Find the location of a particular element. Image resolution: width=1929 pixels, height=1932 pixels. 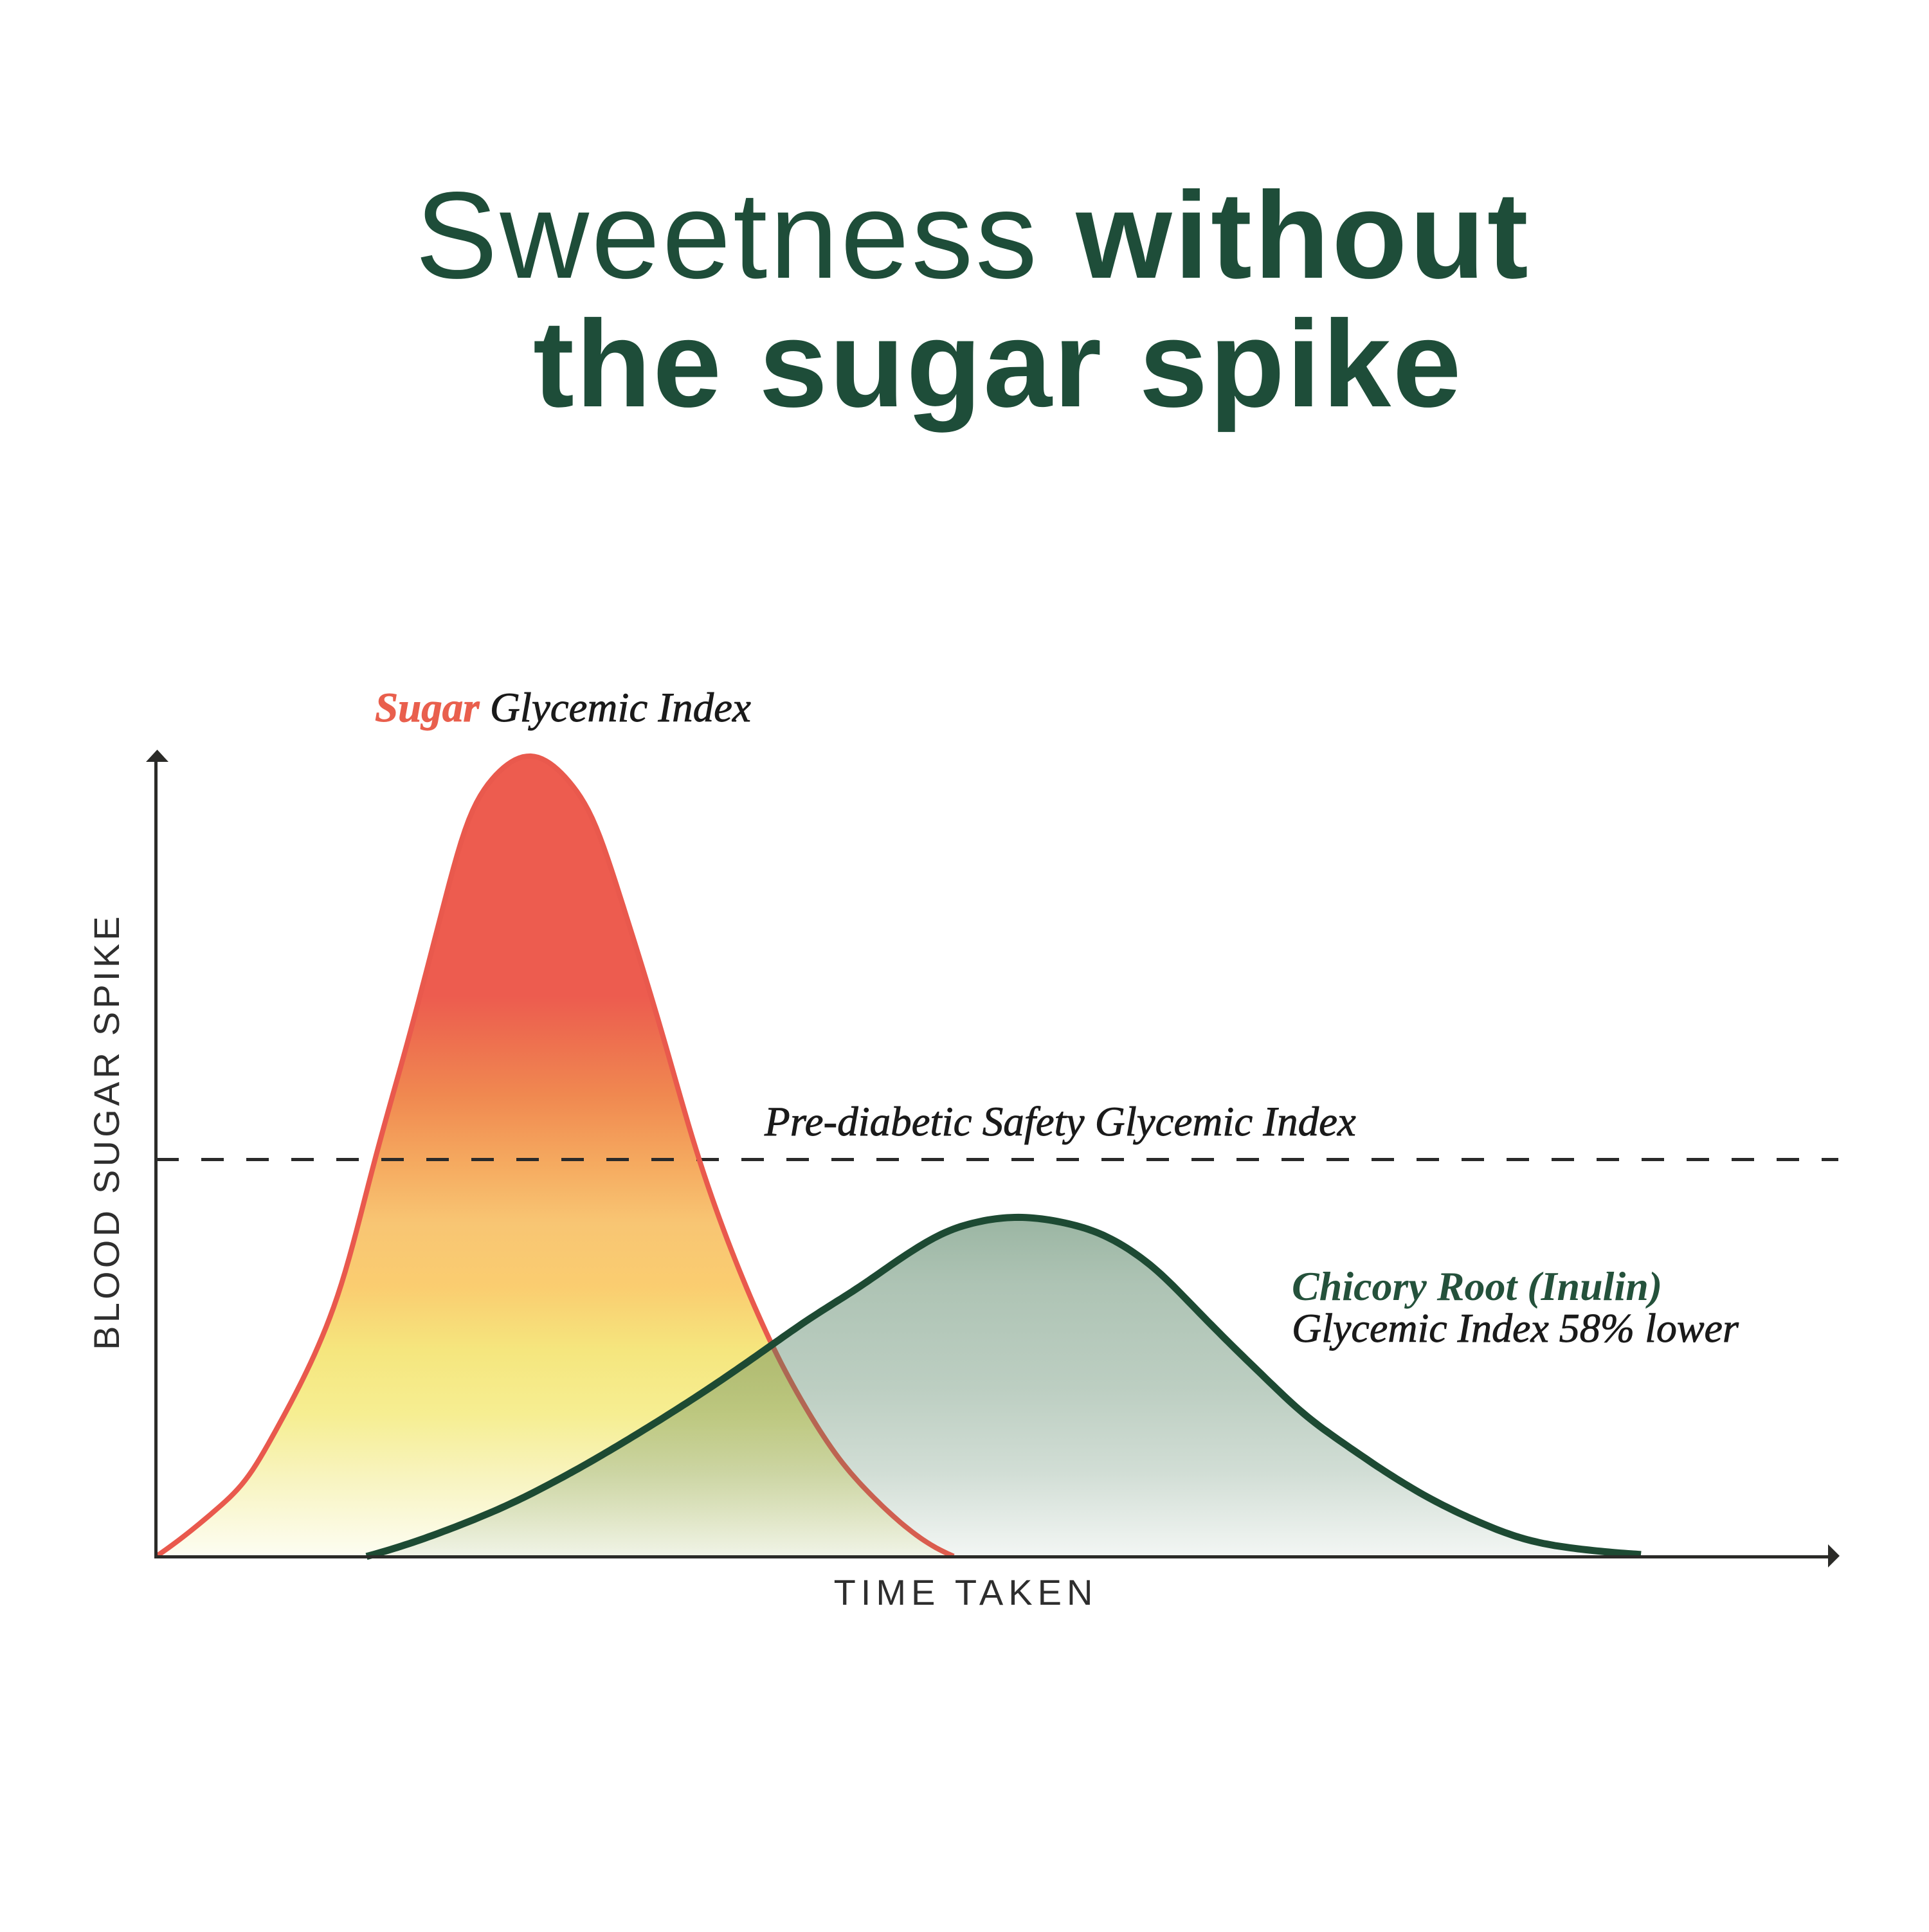

svg-text: BLOOD SUGAR SPIKE is located at coordinates (106, 1131).